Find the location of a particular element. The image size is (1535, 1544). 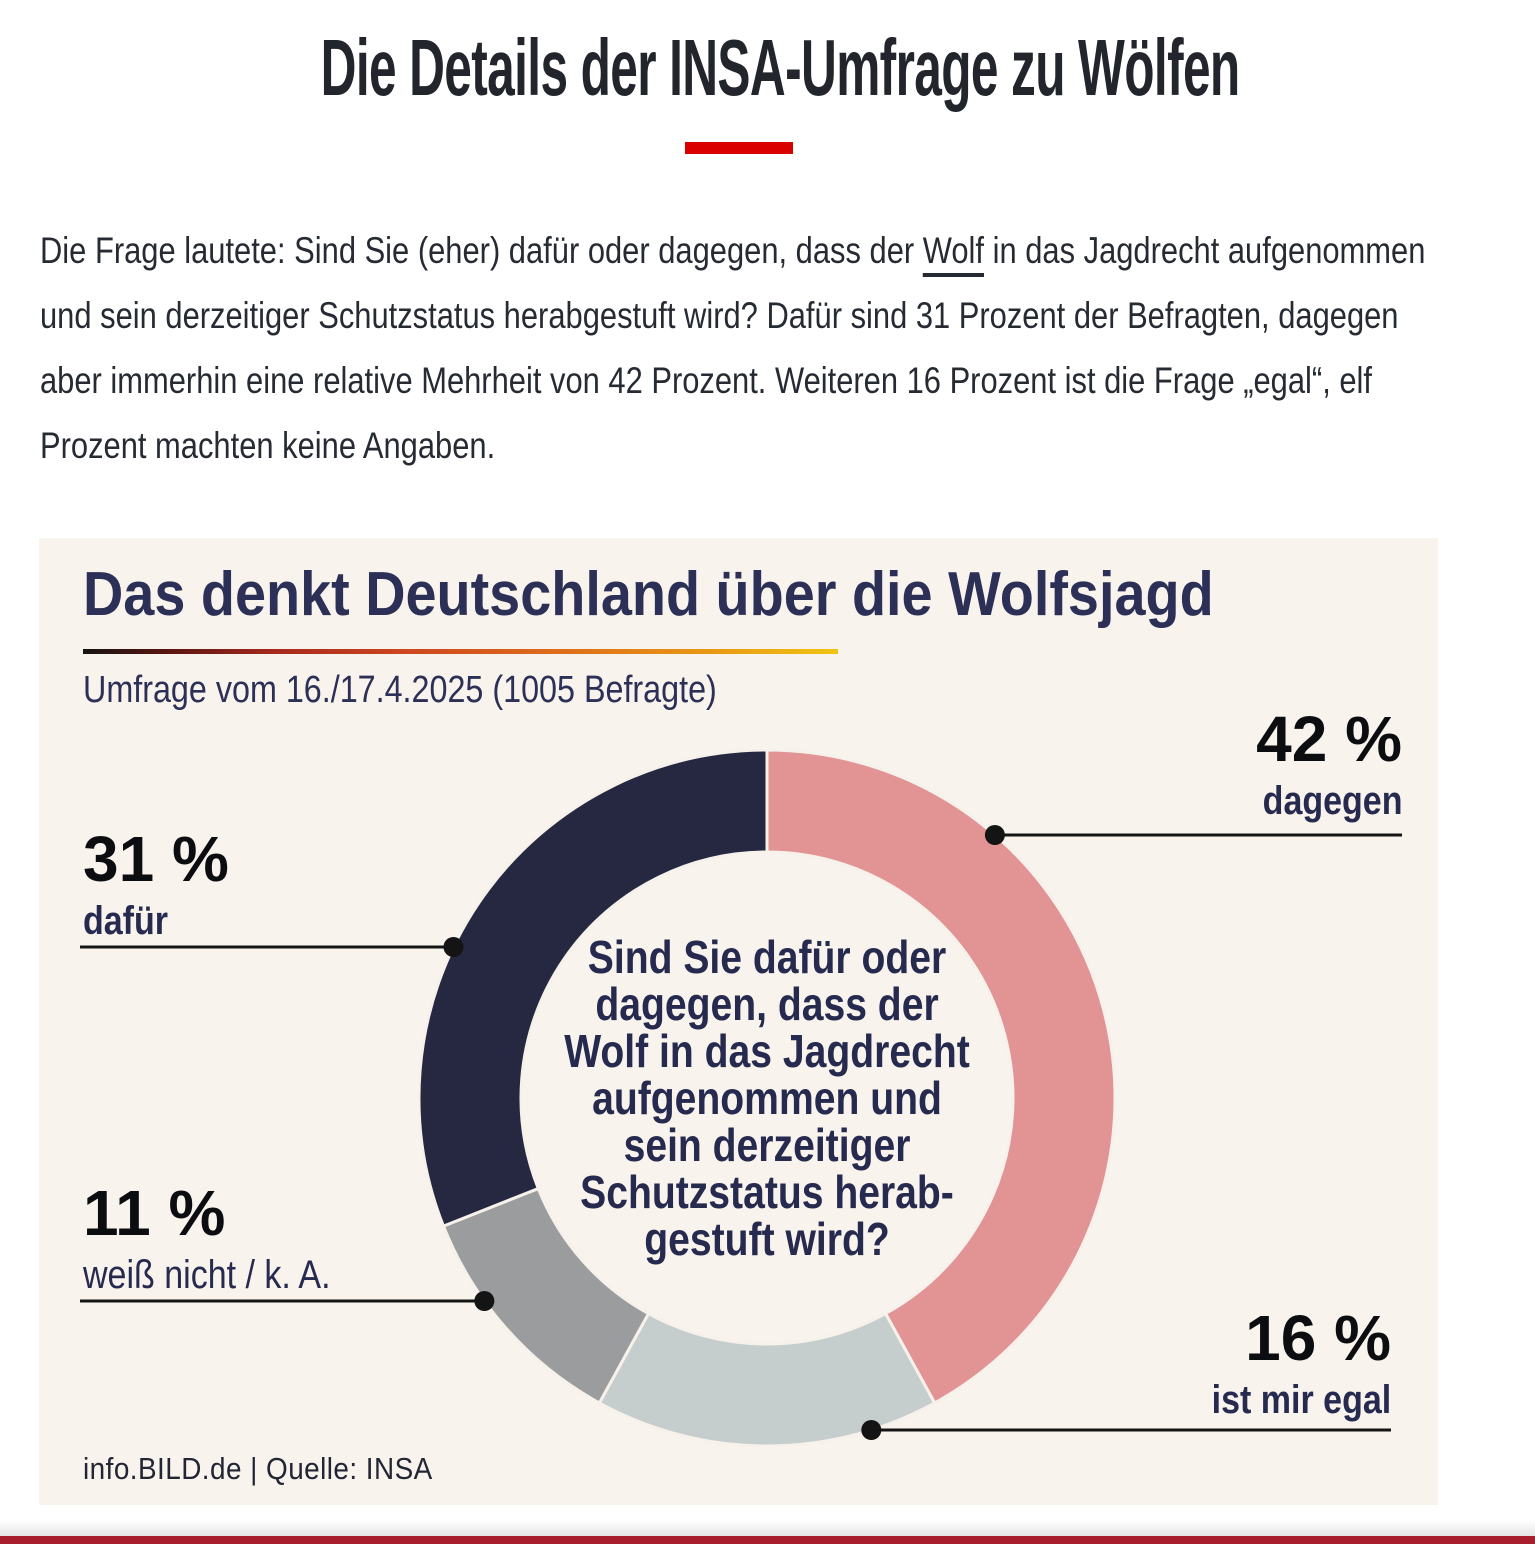

segment-value: 42 % is located at coordinates (1329, 739).